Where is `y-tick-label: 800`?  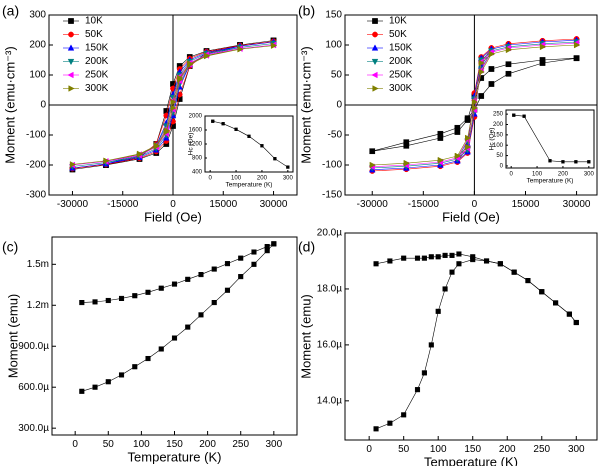 y-tick-label: 800 is located at coordinates (197, 159).